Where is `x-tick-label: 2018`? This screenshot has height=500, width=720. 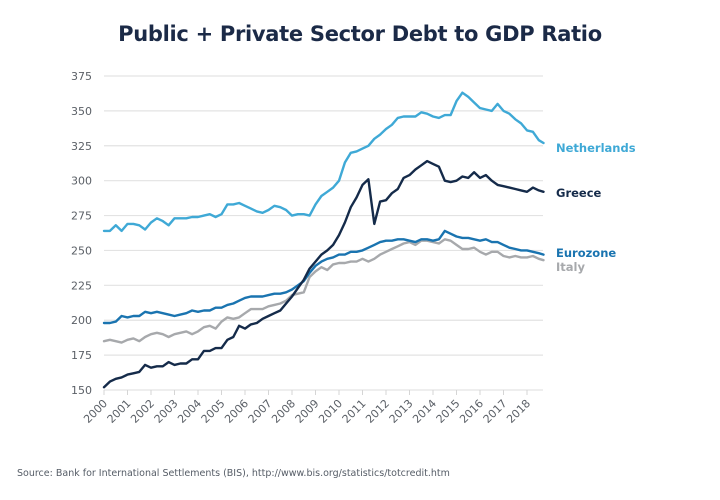
x-tick-label: 2018 is located at coordinates (518, 411).